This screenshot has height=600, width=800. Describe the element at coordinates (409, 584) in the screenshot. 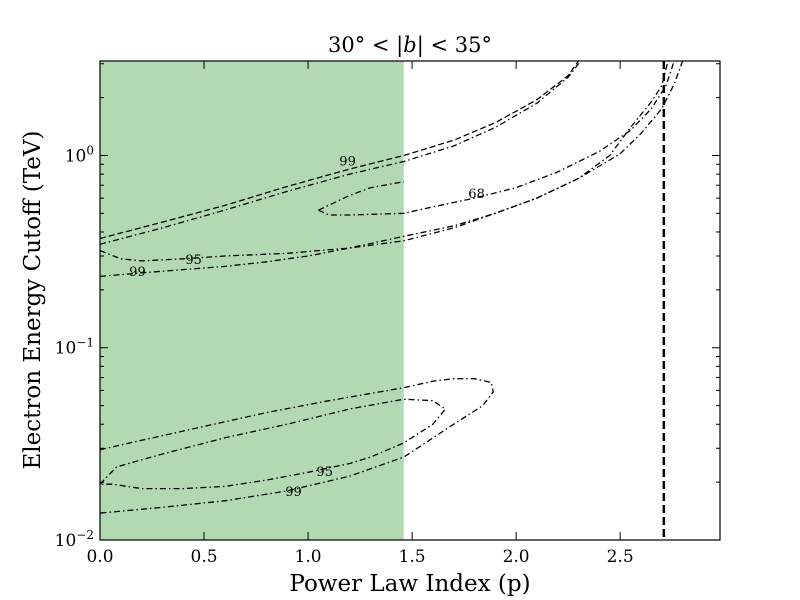

I see `x-axis-label: Power Law Index (p)` at that location.